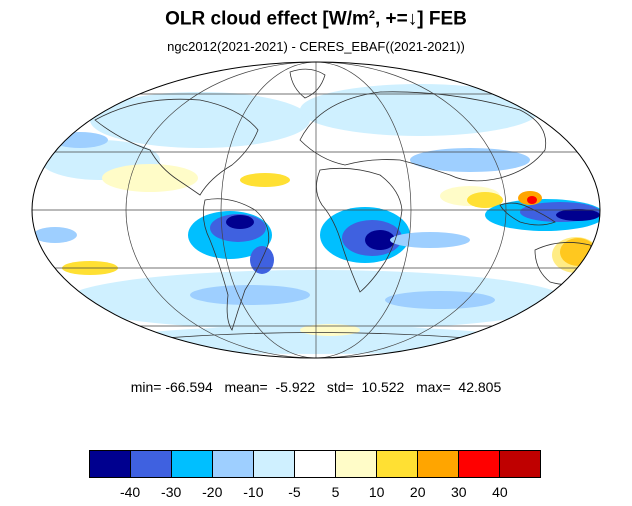  Describe the element at coordinates (262, 260) in the screenshot. I see `patch-royal-blue` at that location.